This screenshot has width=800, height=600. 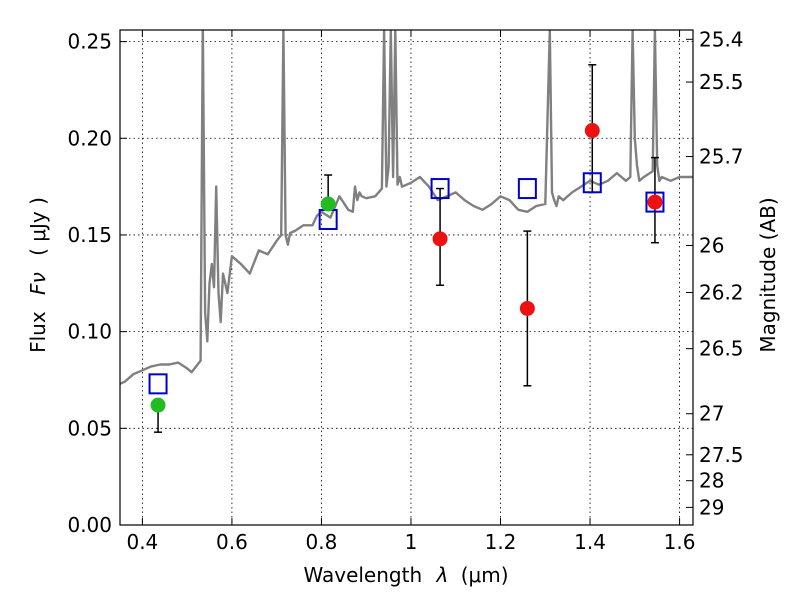 I want to click on x-axis-label-unit: (μm), so click(x=485, y=575).